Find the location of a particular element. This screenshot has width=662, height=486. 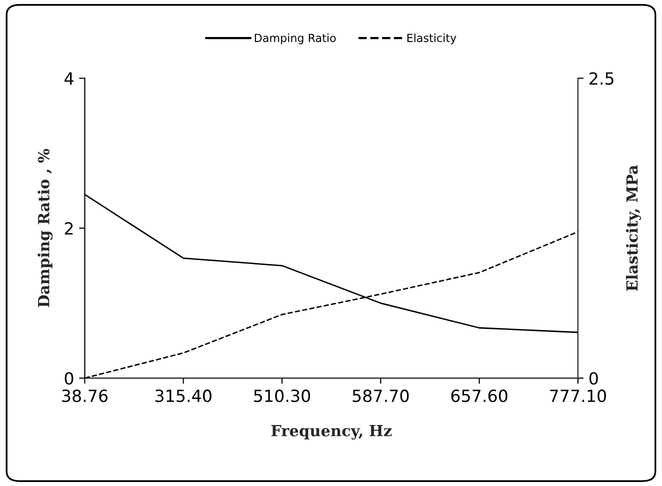

y2-tick-label: 0 is located at coordinates (593, 378).